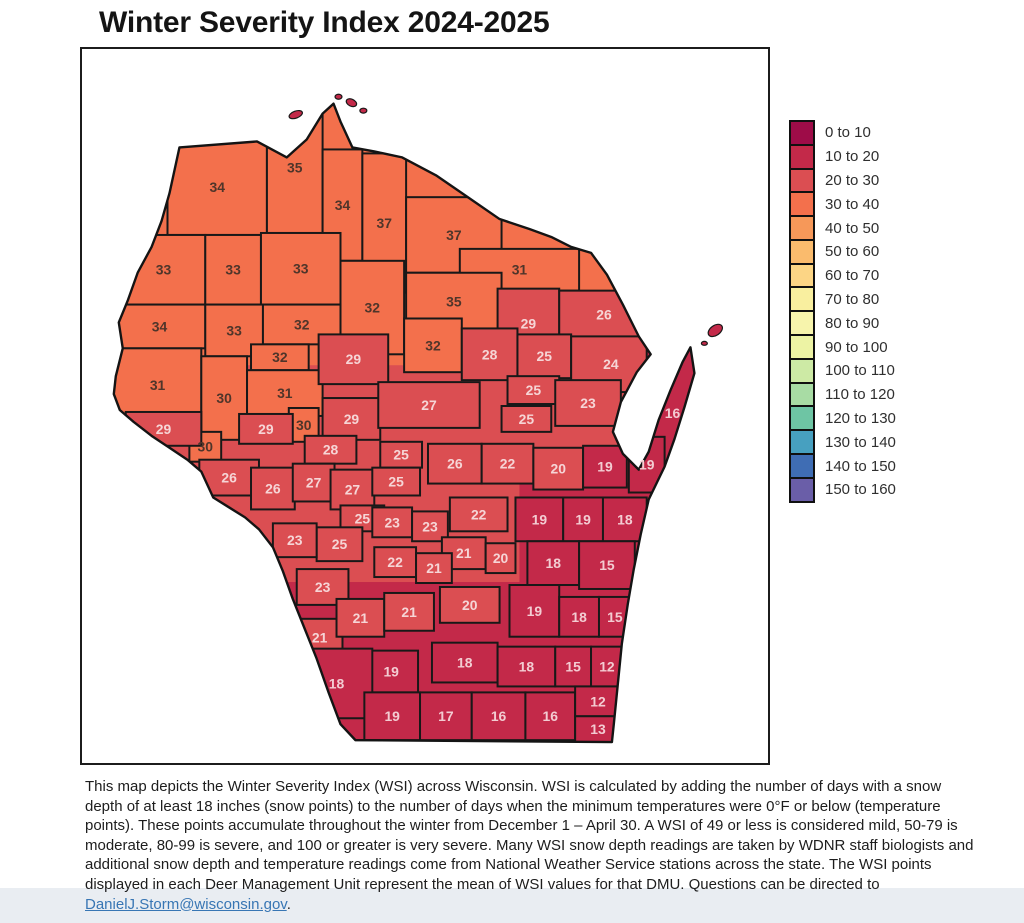 This screenshot has width=1024, height=923. Describe the element at coordinates (324, 22) in the screenshot. I see `map-title: Winter Severity Index 2024-2025` at that location.